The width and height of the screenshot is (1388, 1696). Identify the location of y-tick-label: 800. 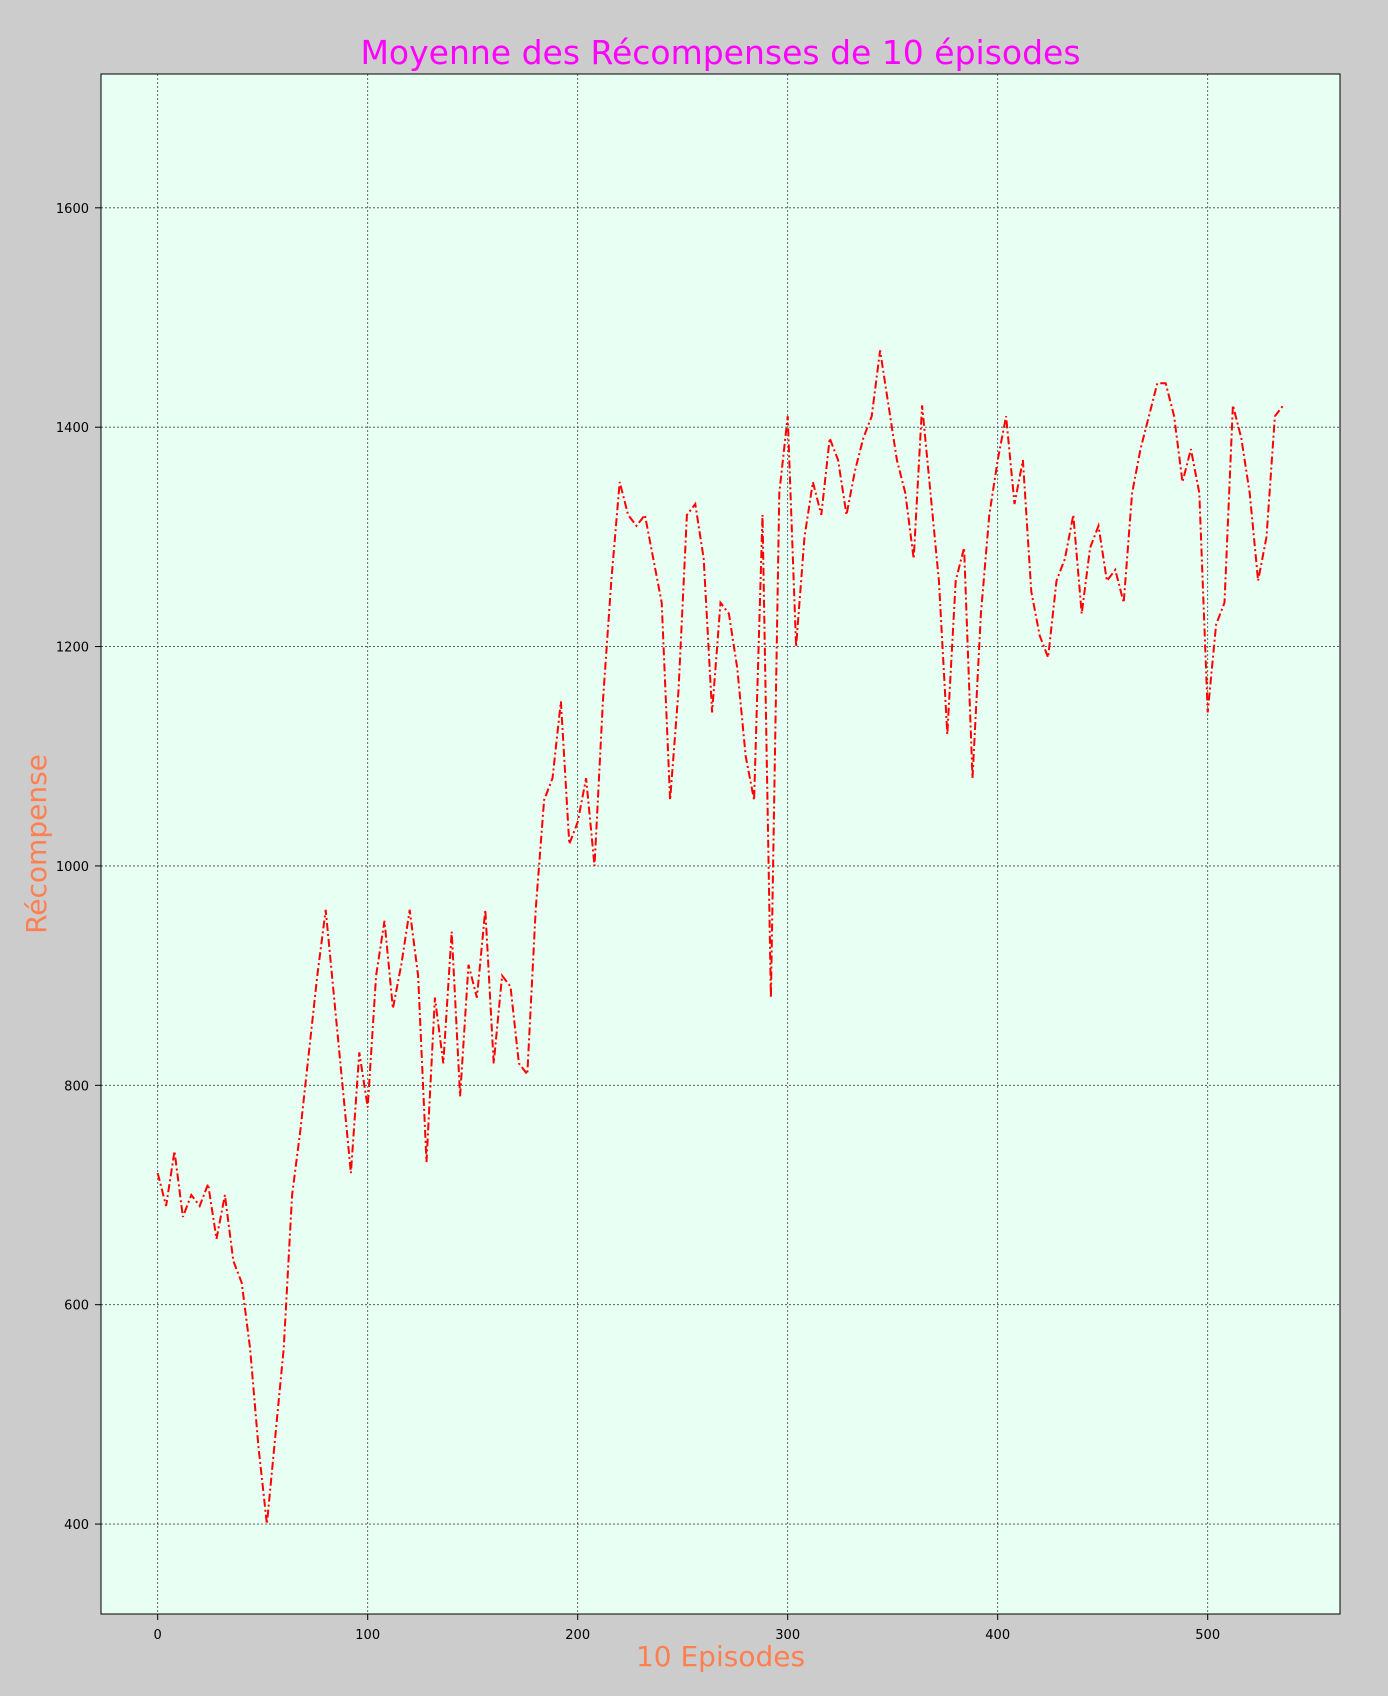
(76, 1086).